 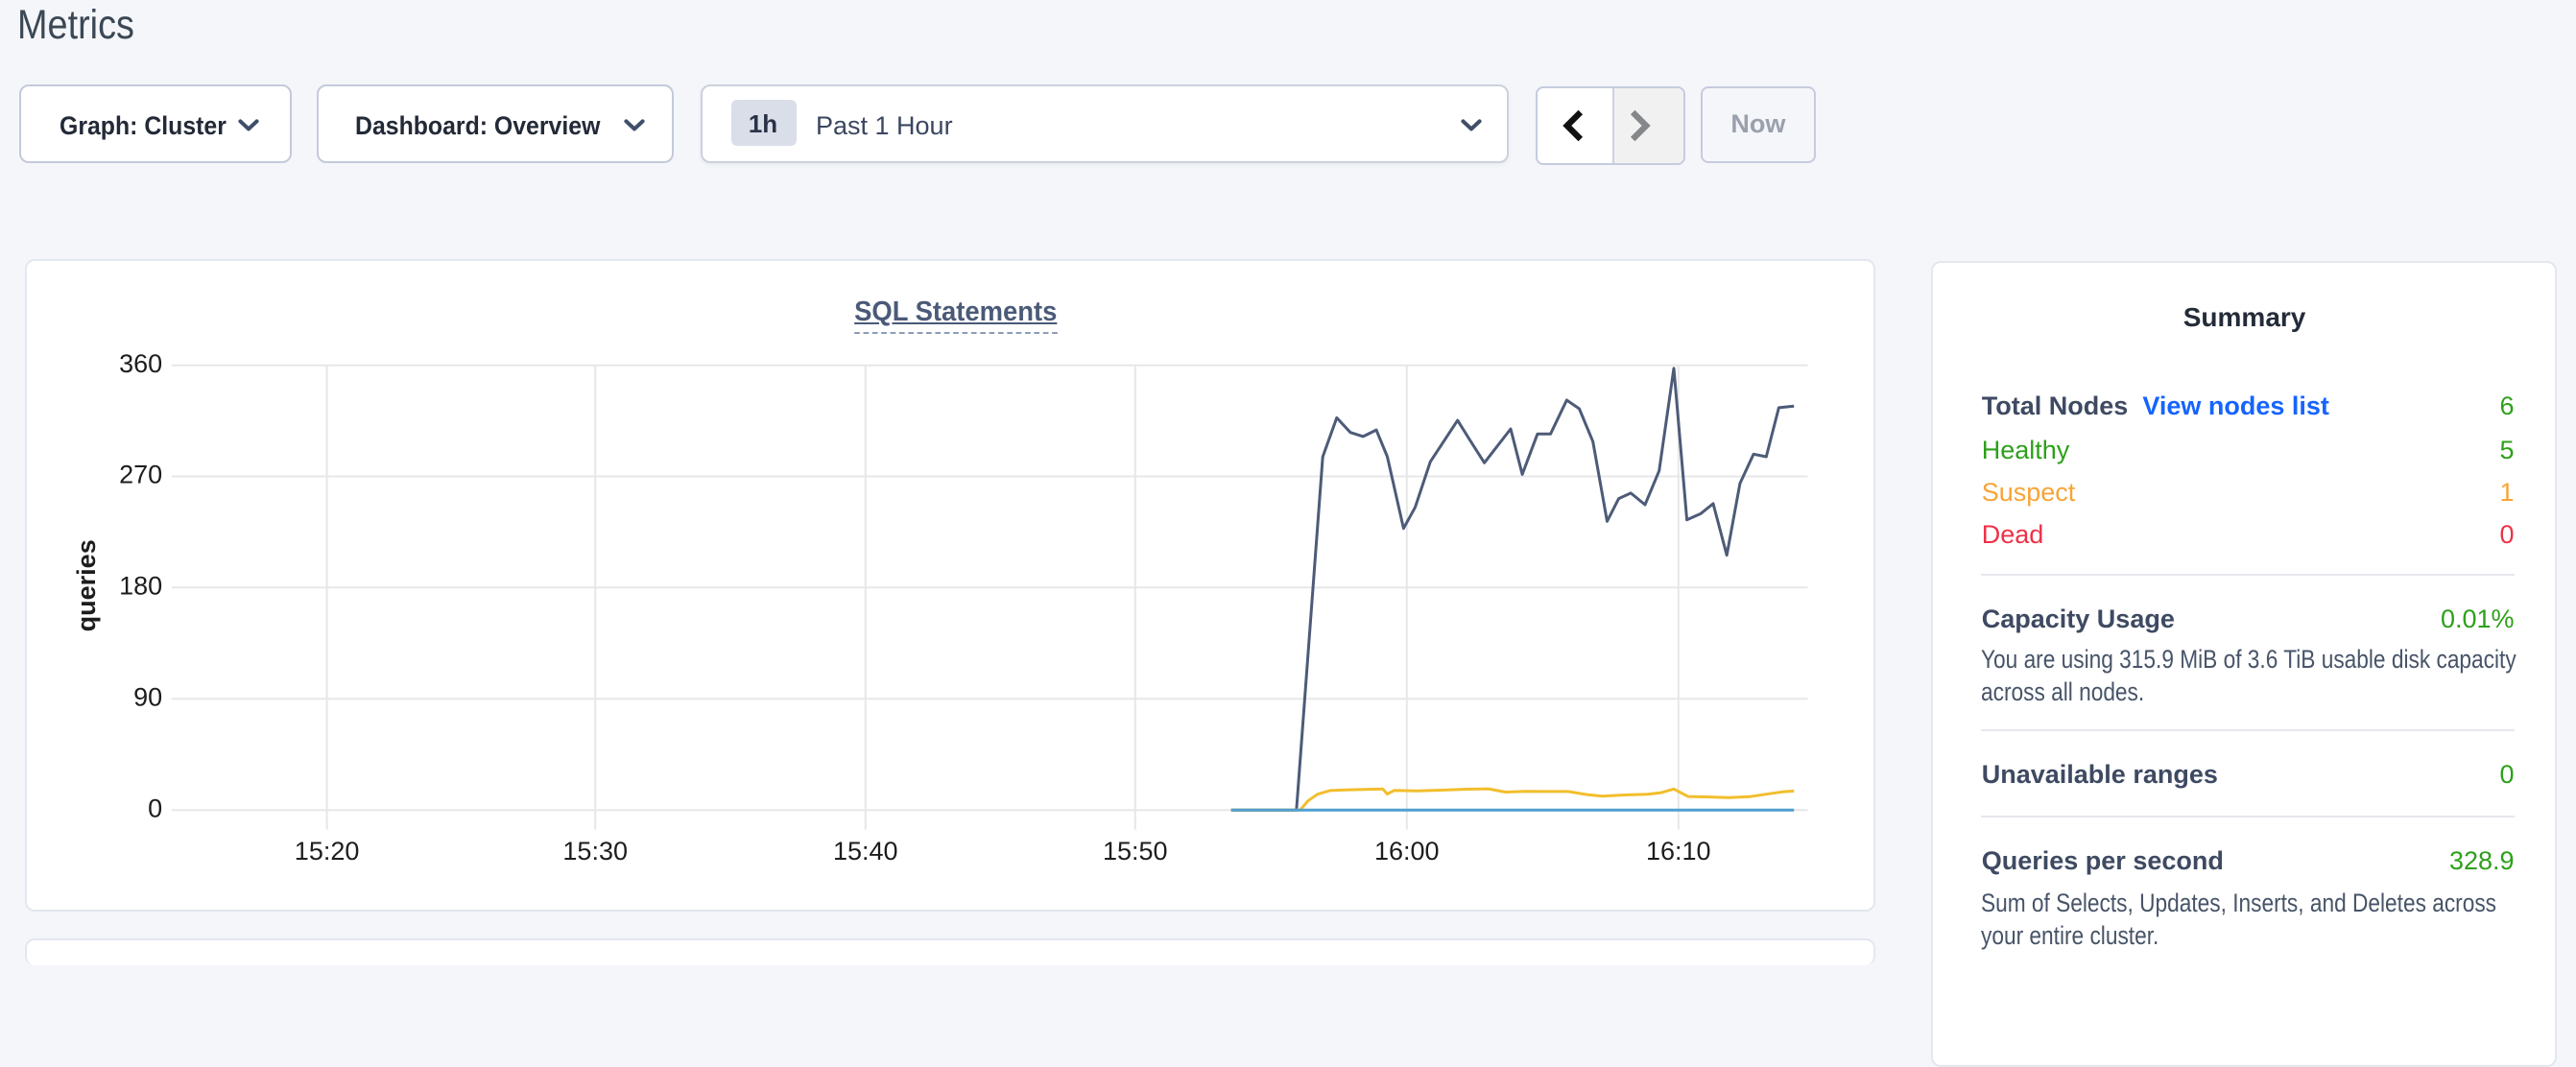 I want to click on svg-text: 15:50, so click(x=1135, y=851).